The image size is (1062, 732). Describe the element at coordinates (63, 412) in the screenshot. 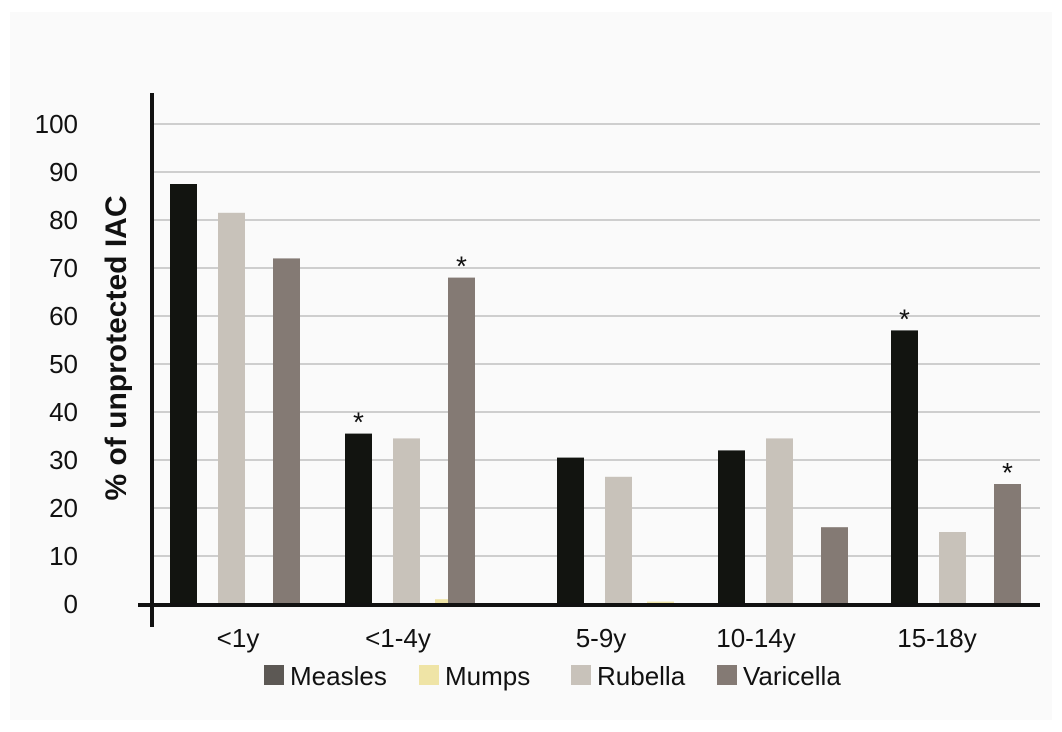

I see `y-tick-label: 40` at that location.